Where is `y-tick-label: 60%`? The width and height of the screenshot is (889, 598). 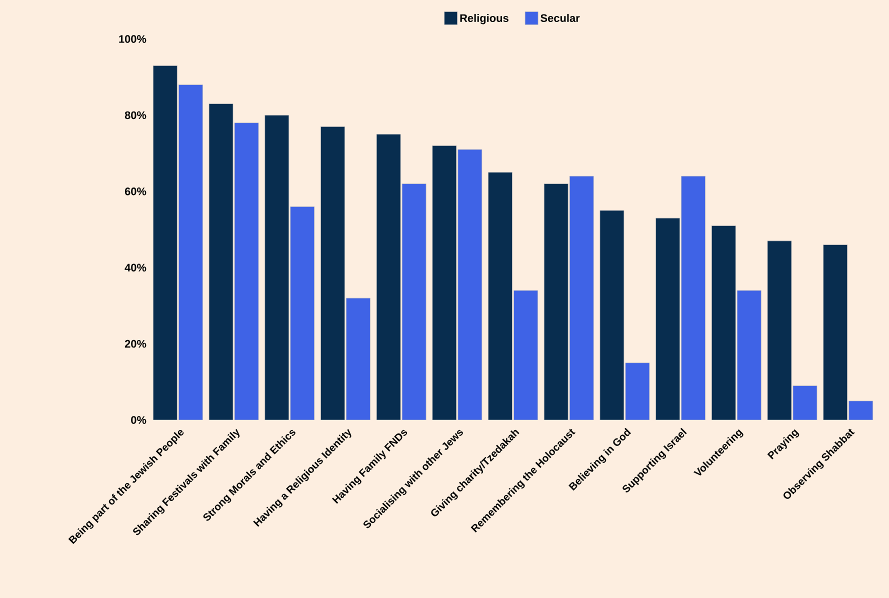 y-tick-label: 60% is located at coordinates (135, 192).